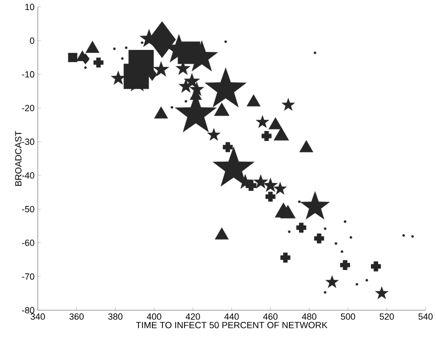 The image size is (436, 348). What do you see at coordinates (76, 316) in the screenshot?
I see `x-tick-label: 360` at bounding box center [76, 316].